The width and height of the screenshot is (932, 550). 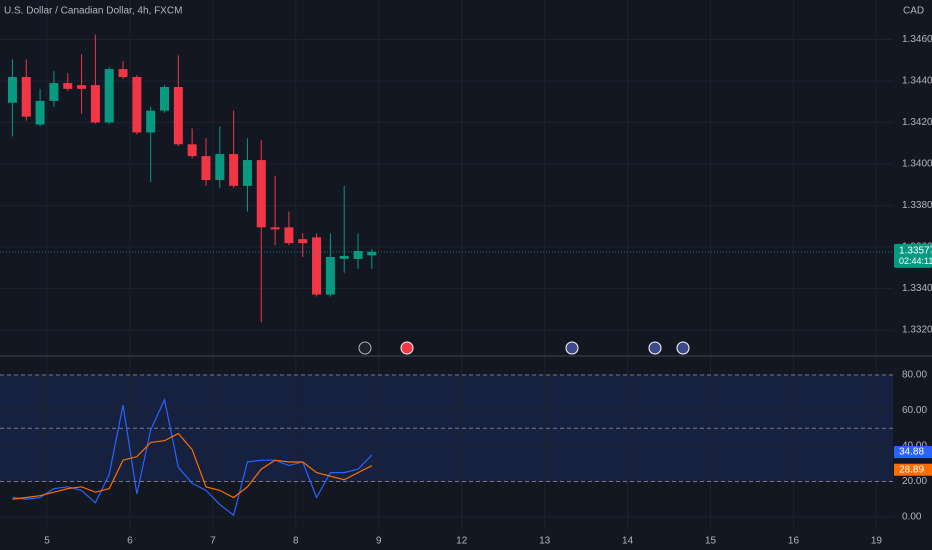 I want to click on y-tick-label: 1.34200, so click(x=917, y=122).